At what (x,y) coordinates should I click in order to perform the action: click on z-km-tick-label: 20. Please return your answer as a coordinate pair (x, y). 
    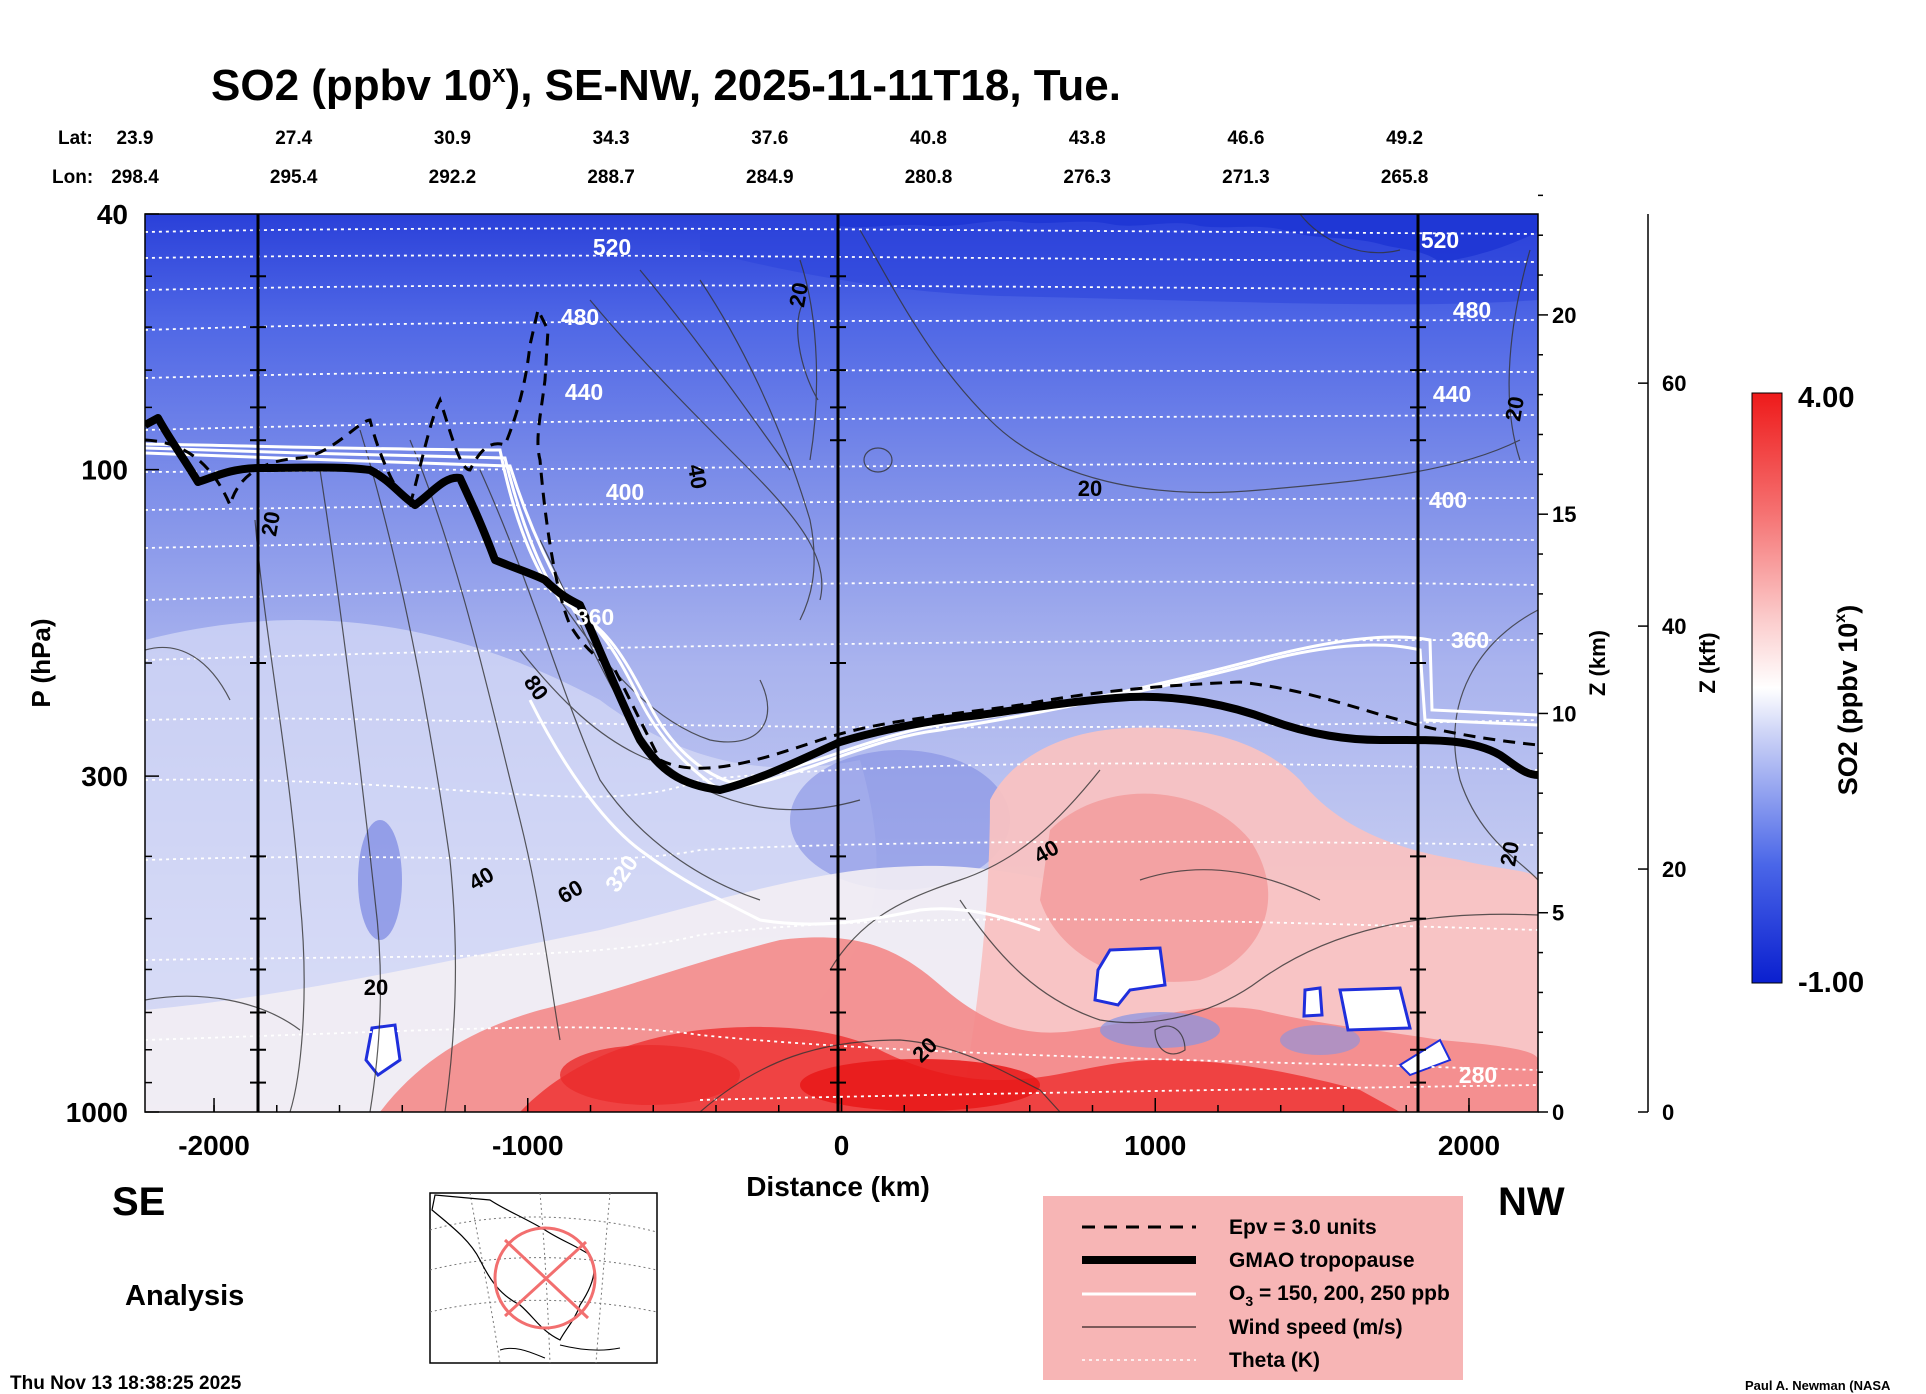
    Looking at the image, I should click on (1564, 315).